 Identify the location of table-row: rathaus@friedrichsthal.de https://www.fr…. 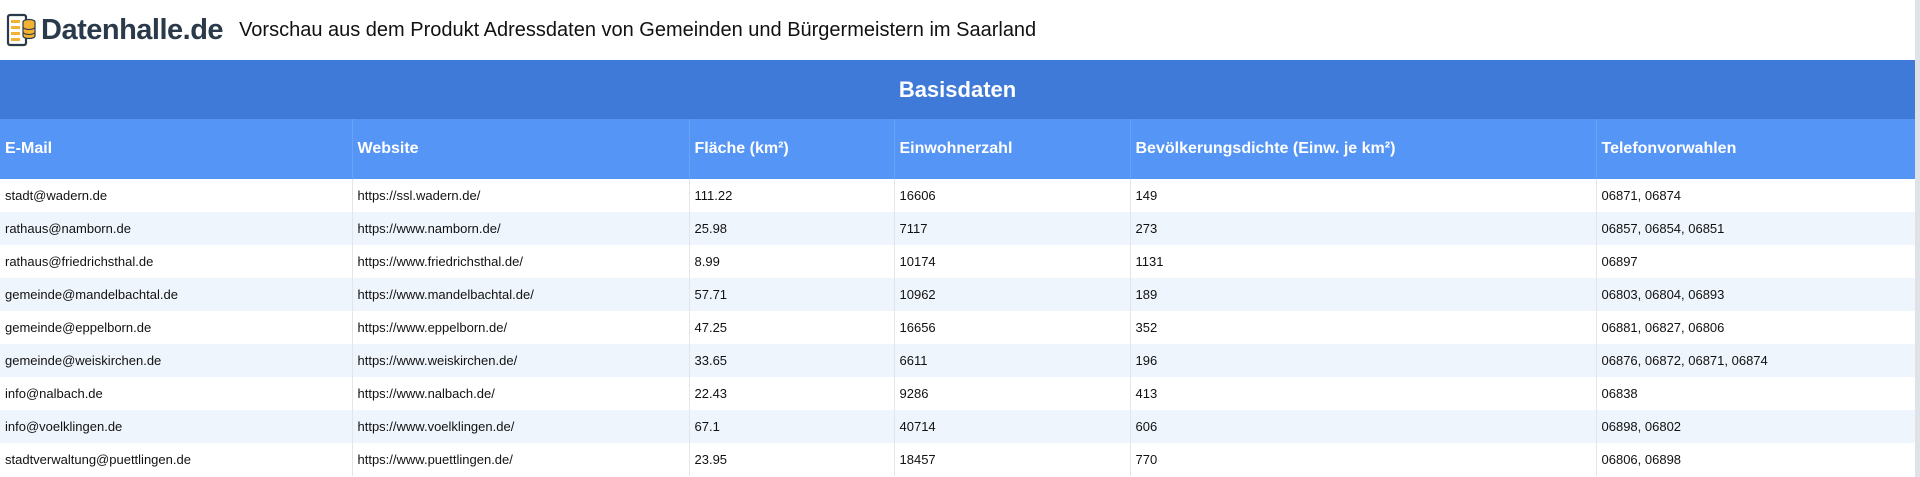
(958, 261).